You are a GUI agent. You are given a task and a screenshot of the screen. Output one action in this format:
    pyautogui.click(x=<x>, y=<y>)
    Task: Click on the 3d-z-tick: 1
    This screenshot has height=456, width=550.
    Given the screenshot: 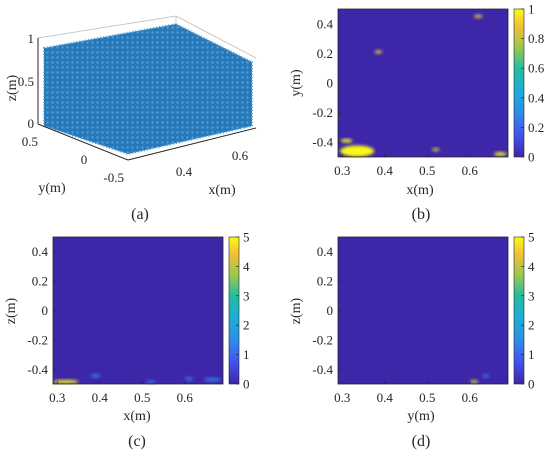 What is the action you would take?
    pyautogui.click(x=31, y=38)
    